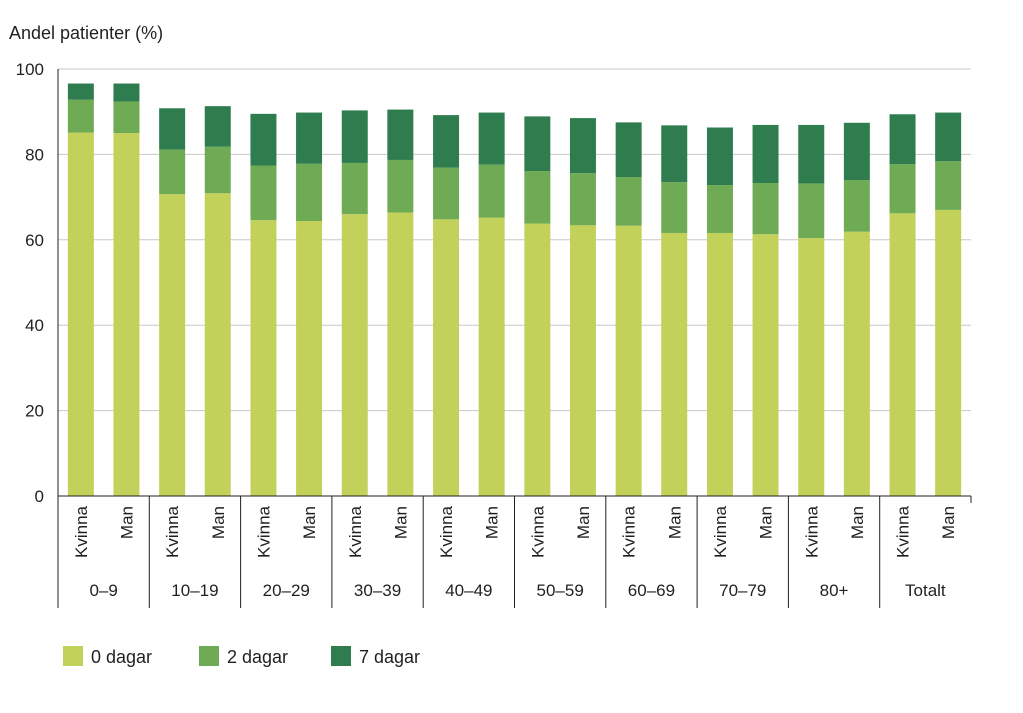  What do you see at coordinates (925, 590) in the screenshot?
I see `x-group-label: Totalt` at bounding box center [925, 590].